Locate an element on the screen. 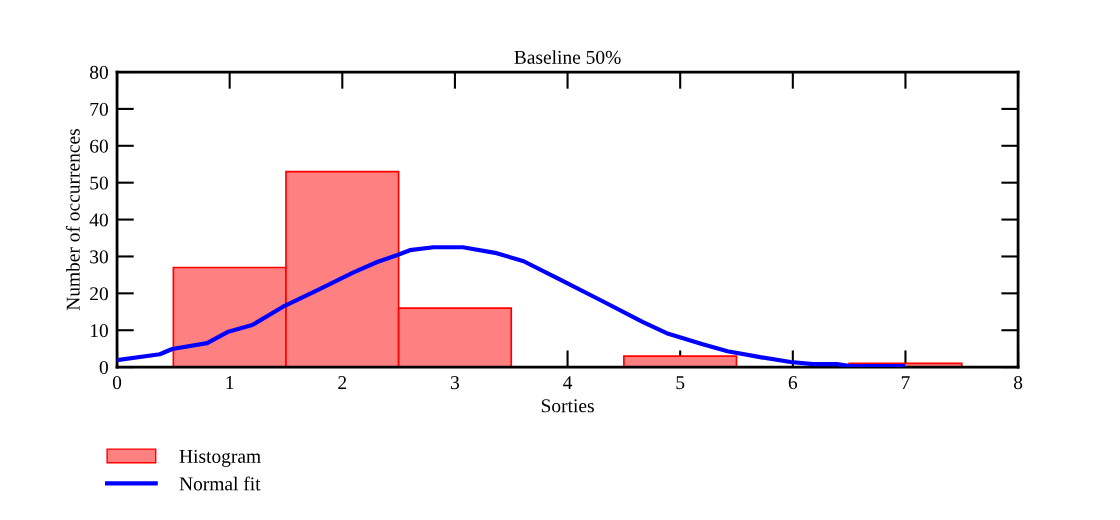 The image size is (1120, 520). legend-label: Normal fit is located at coordinates (220, 483).